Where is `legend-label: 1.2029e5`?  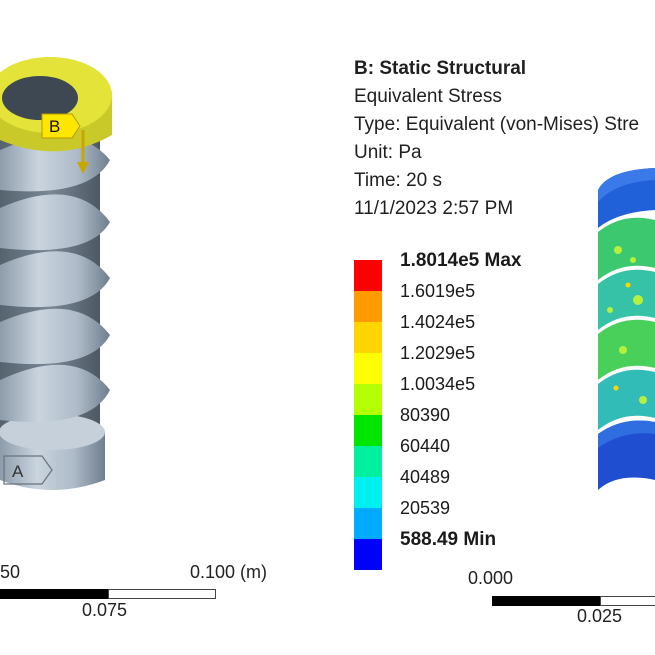
legend-label: 1.2029e5 is located at coordinates (438, 353).